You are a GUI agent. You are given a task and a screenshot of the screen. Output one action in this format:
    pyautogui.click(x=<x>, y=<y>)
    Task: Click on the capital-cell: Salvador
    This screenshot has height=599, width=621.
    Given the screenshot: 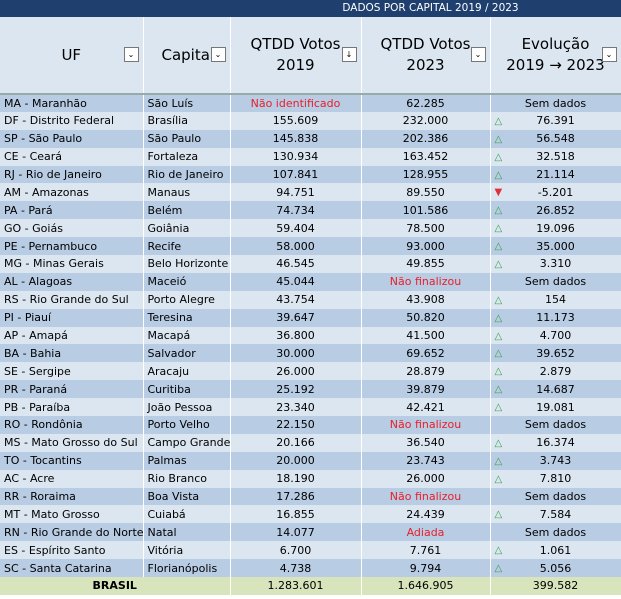 What is the action you would take?
    pyautogui.click(x=187, y=353)
    